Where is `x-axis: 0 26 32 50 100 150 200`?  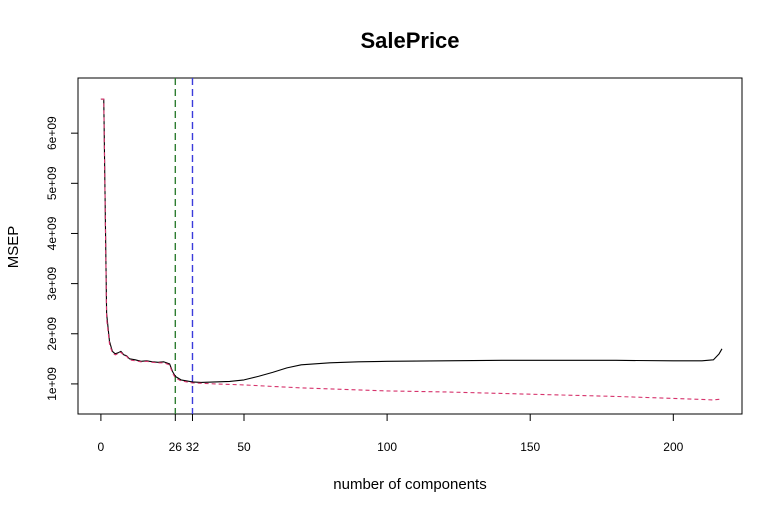 x-axis: 0 26 32 50 100 150 200 is located at coordinates (391, 433).